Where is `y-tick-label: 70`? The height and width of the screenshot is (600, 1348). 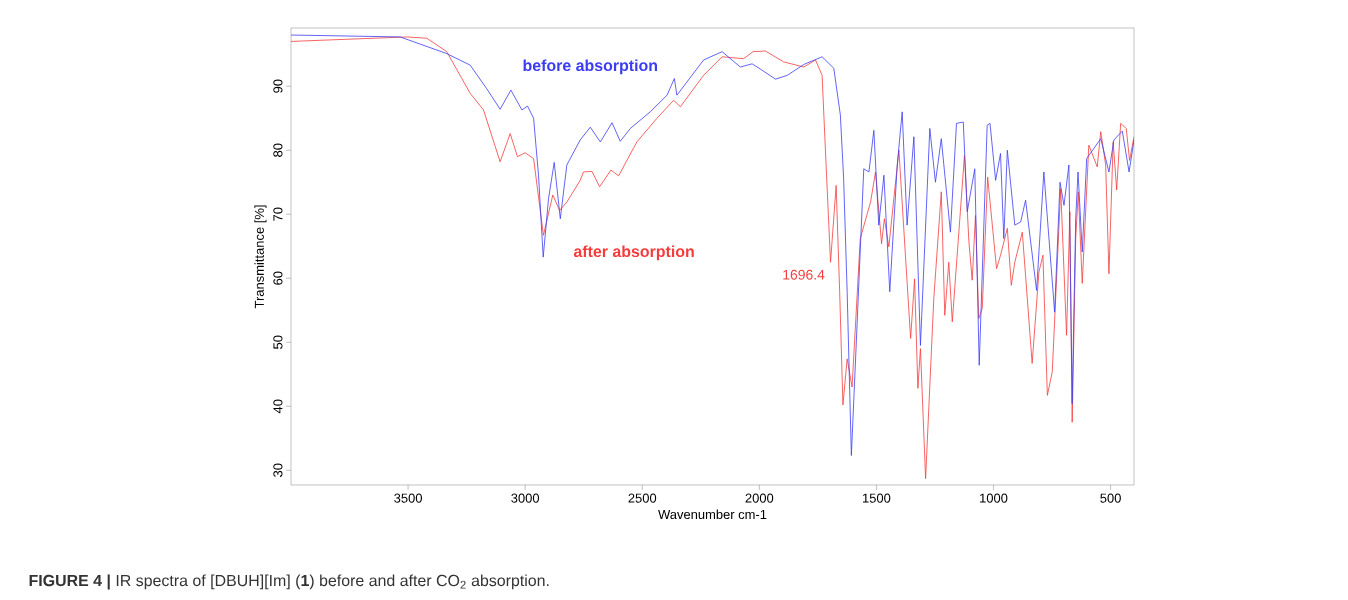
y-tick-label: 70 is located at coordinates (278, 214).